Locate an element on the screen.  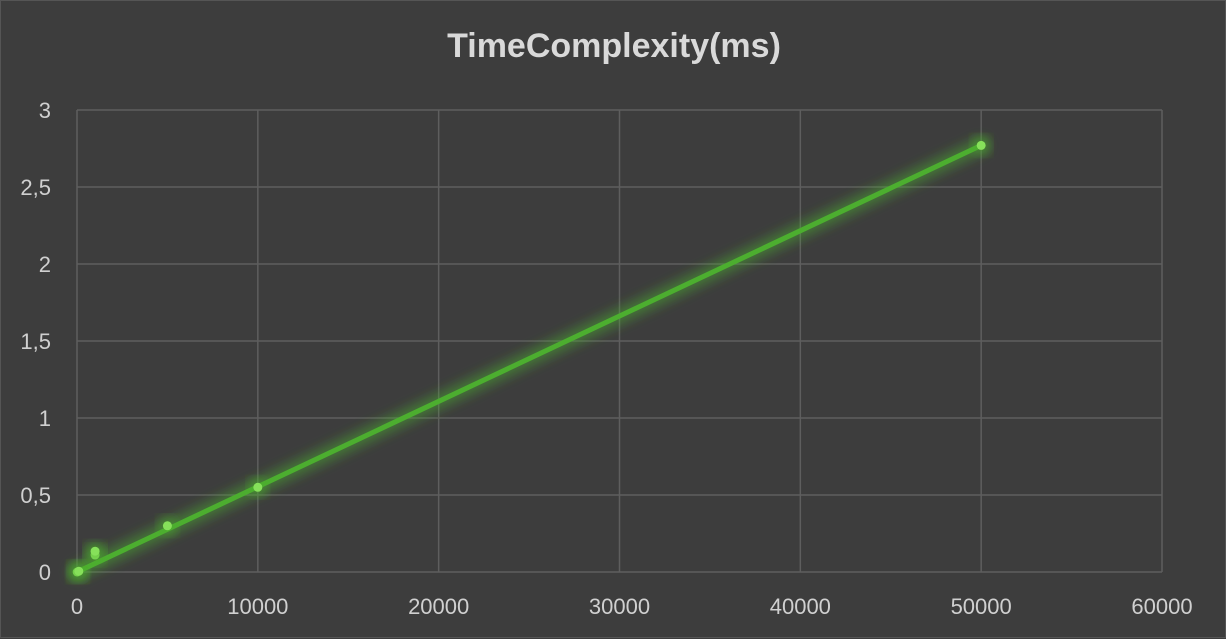
x-tick-label: 50000 is located at coordinates (981, 606).